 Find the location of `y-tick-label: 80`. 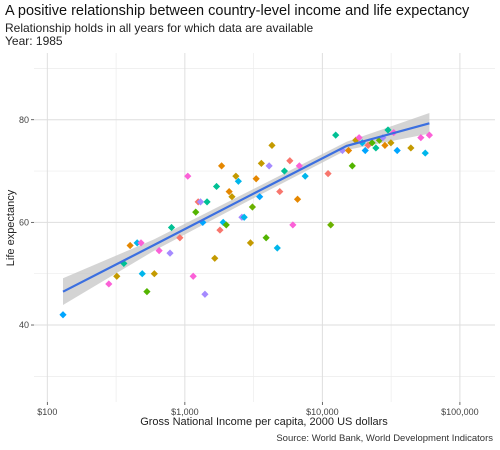

y-tick-label: 80 is located at coordinates (24, 120).